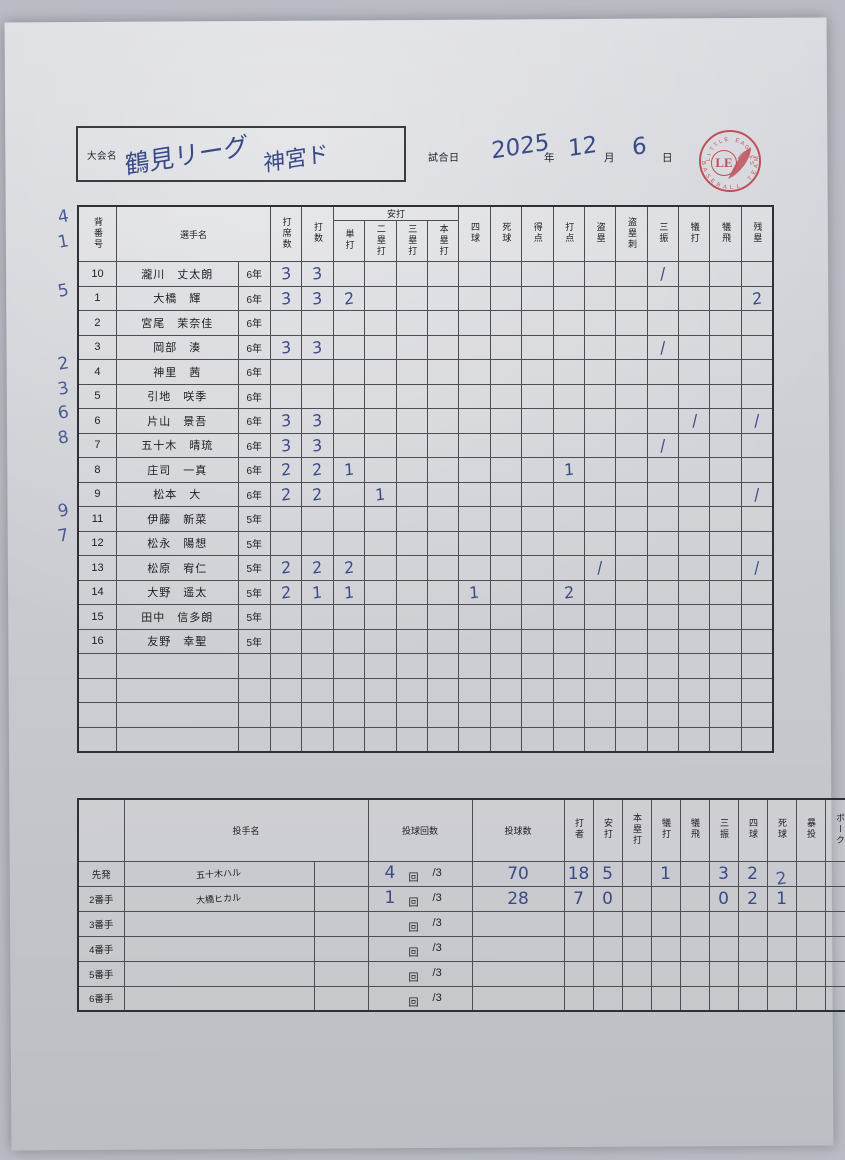 The height and width of the screenshot is (1160, 845). Describe the element at coordinates (177, 445) in the screenshot. I see `cell-player-name: 五十木 晴琉` at that location.